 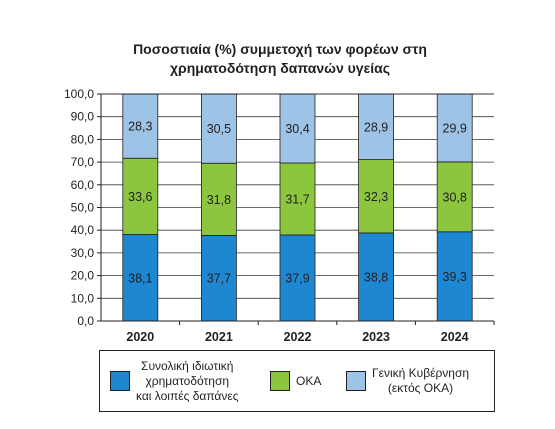 I want to click on data-label: 31,7, so click(x=297, y=199).